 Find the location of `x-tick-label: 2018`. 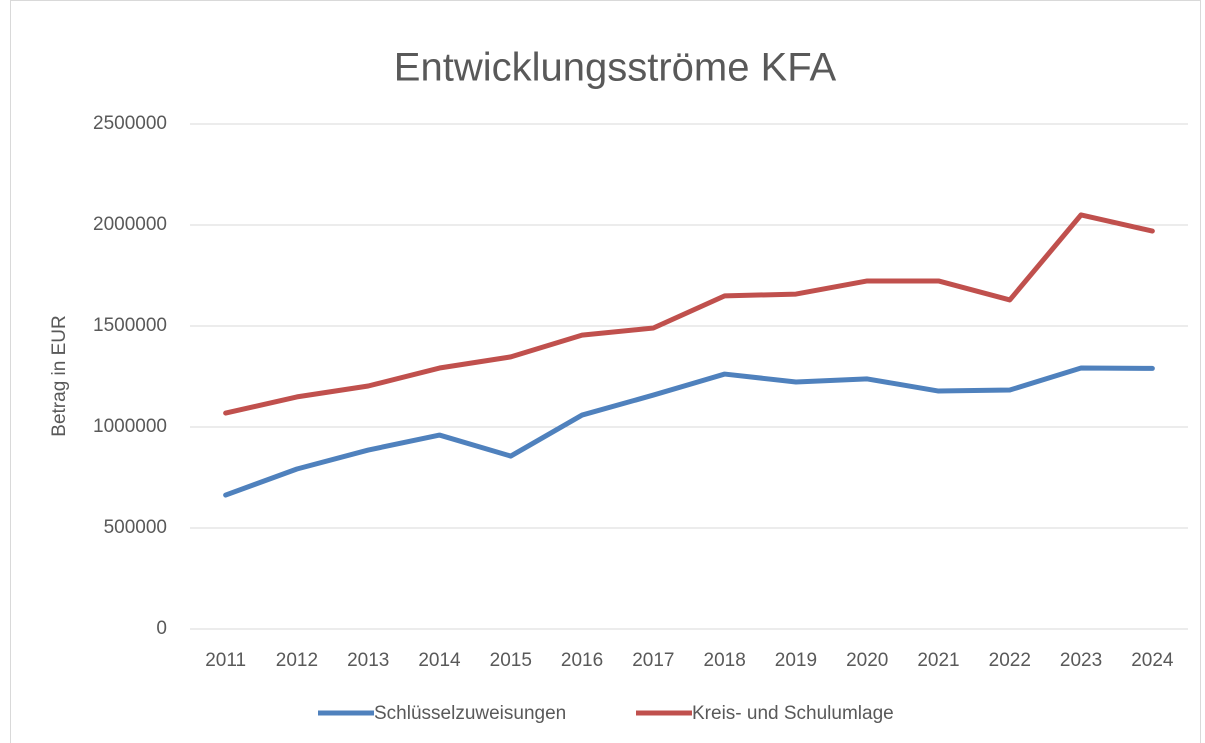

x-tick-label: 2018 is located at coordinates (725, 660).